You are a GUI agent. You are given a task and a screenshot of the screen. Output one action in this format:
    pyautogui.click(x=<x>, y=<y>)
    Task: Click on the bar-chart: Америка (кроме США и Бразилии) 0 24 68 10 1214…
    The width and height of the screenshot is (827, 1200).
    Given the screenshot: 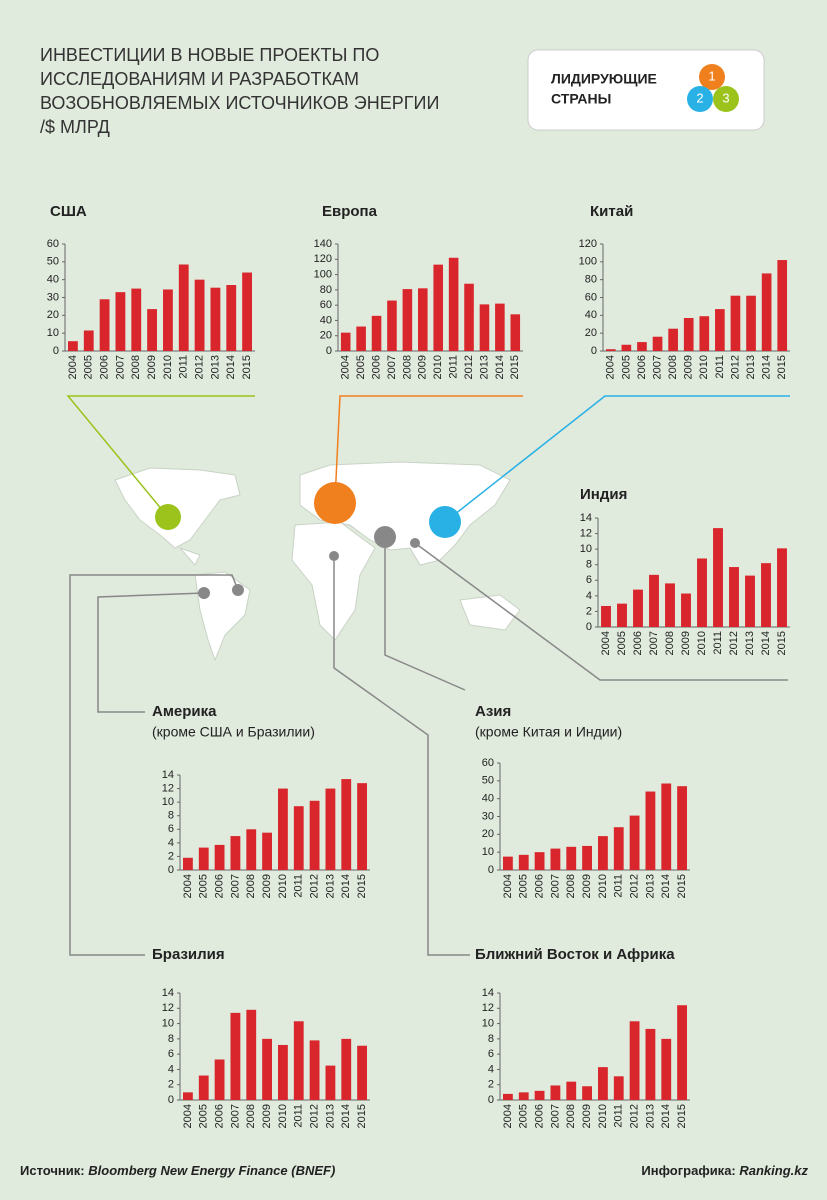 What is the action you would take?
    pyautogui.click(x=261, y=800)
    